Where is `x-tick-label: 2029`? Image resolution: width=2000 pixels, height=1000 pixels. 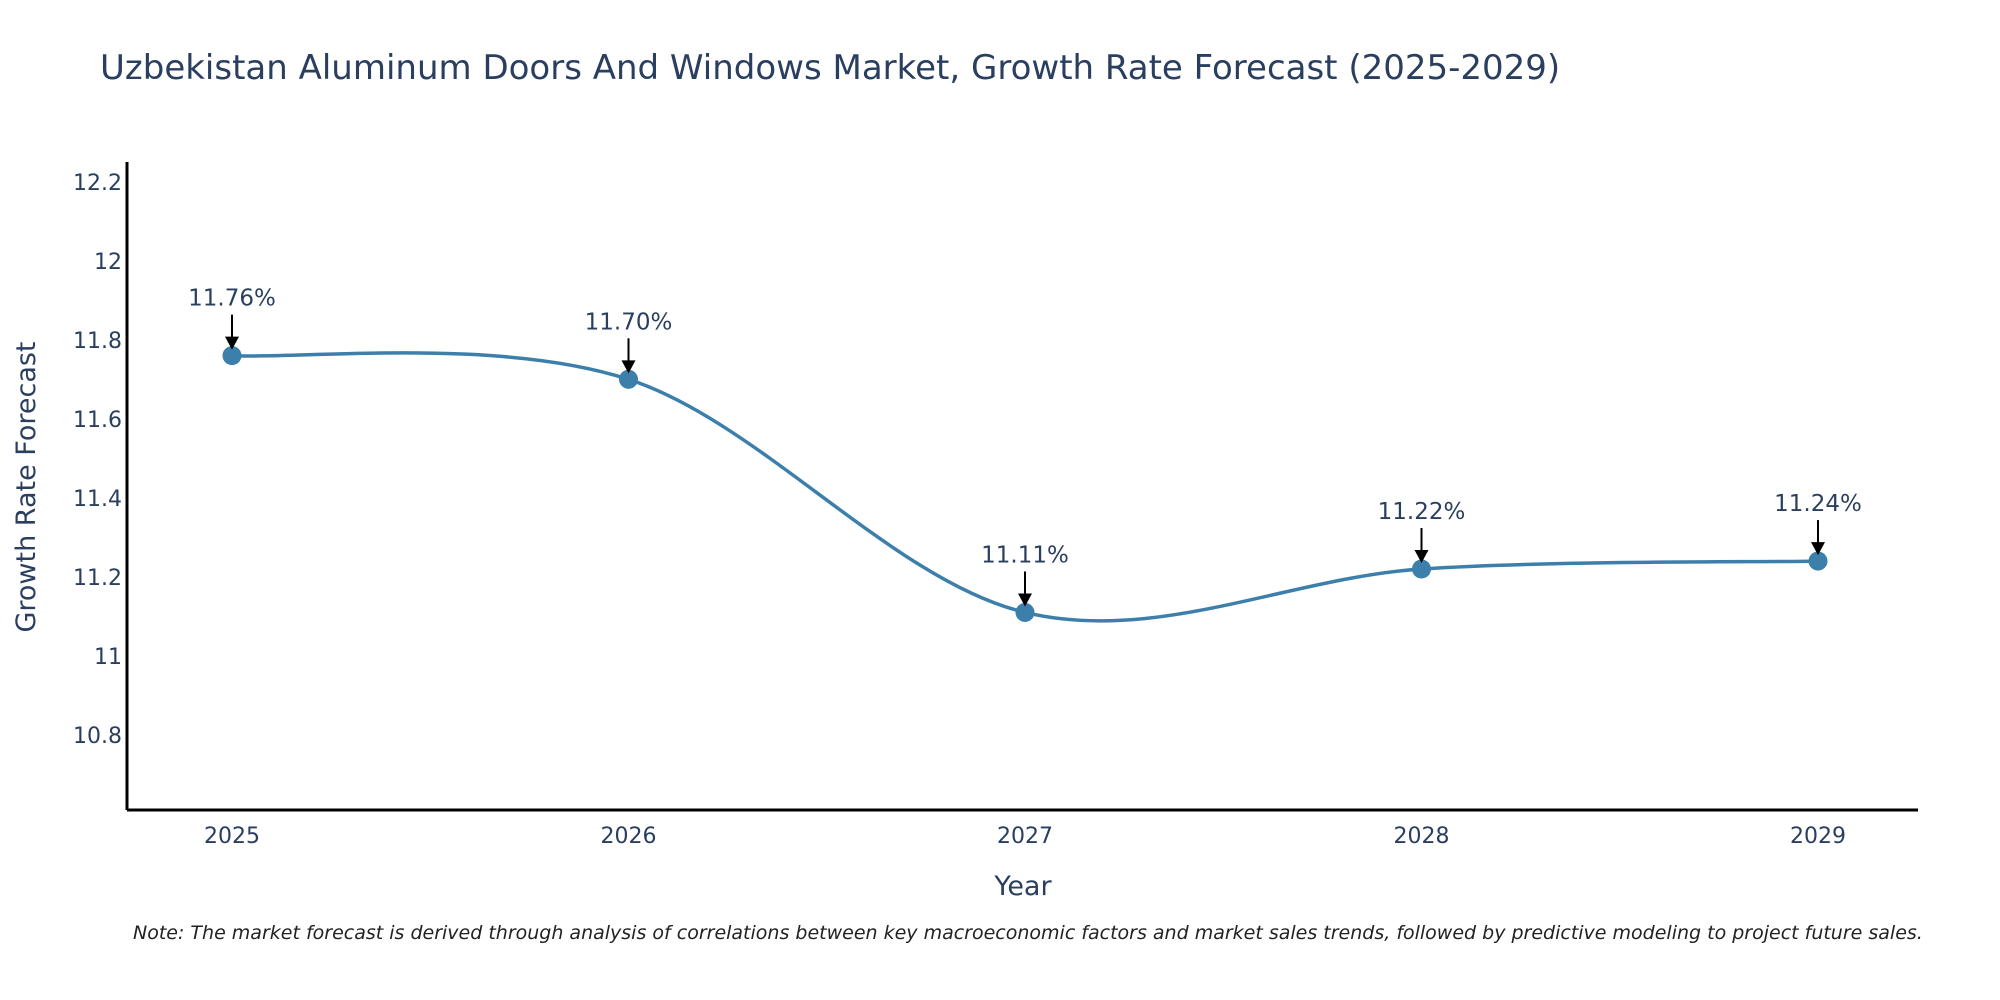 x-tick-label: 2029 is located at coordinates (1818, 836).